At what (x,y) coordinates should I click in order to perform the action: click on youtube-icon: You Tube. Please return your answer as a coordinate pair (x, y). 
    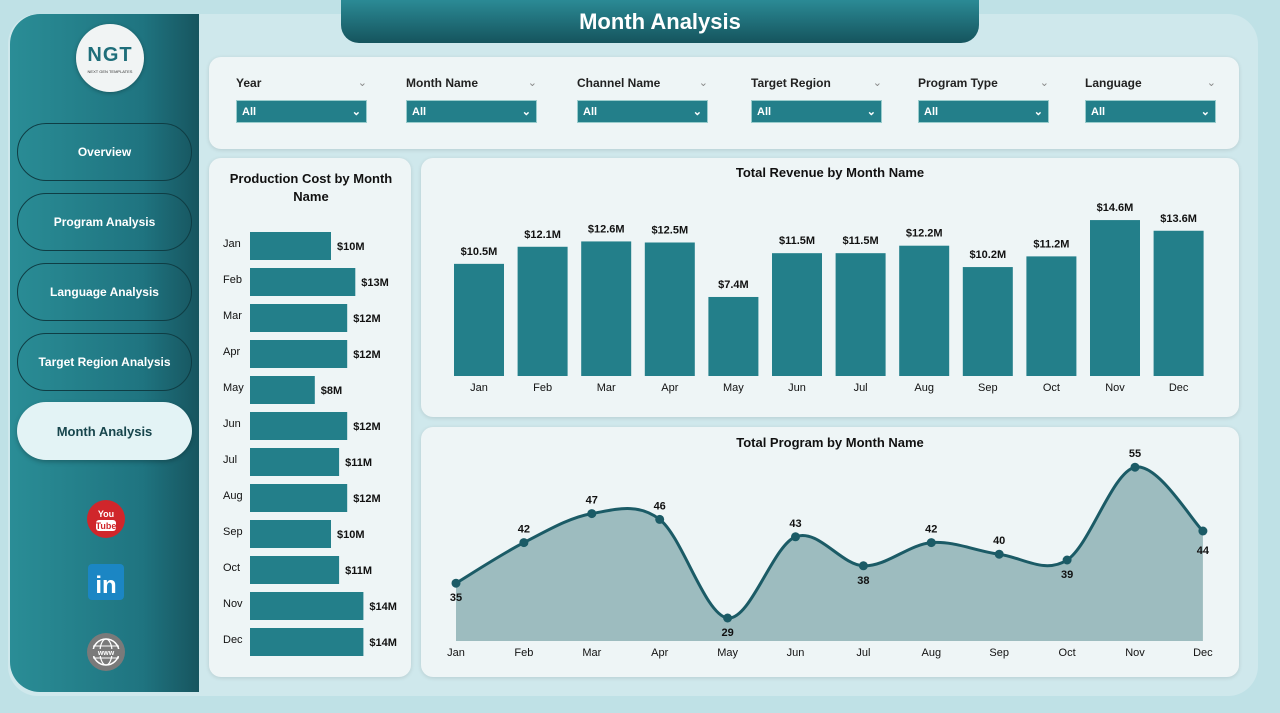
    Looking at the image, I should click on (106, 519).